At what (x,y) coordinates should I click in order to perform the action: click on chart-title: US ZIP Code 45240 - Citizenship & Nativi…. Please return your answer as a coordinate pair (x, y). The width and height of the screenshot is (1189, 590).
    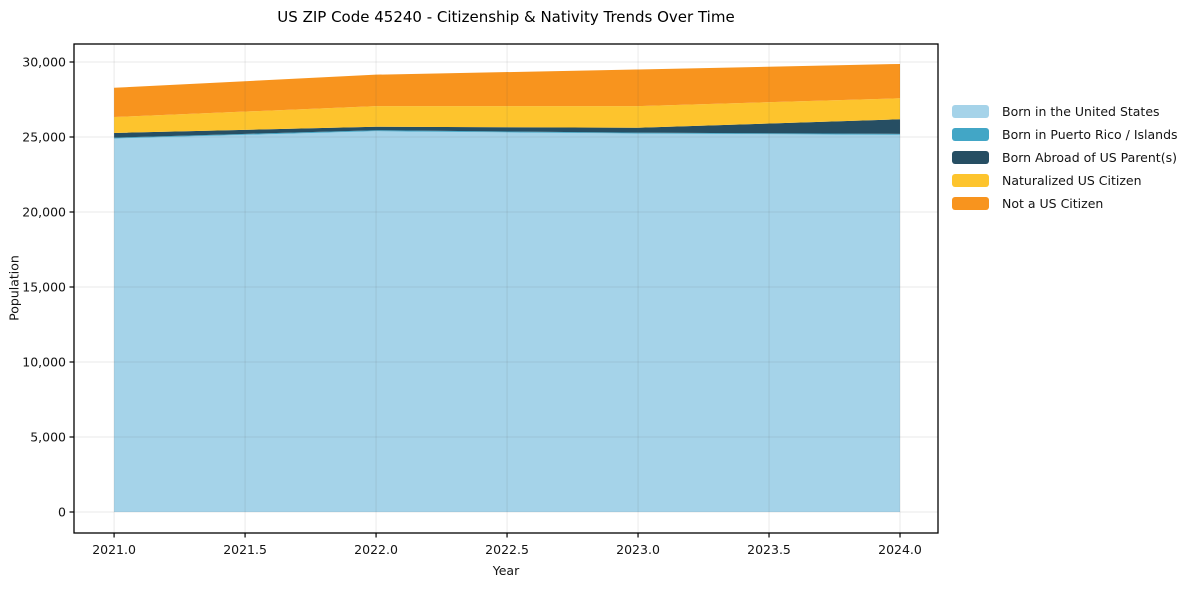
    Looking at the image, I should click on (506, 17).